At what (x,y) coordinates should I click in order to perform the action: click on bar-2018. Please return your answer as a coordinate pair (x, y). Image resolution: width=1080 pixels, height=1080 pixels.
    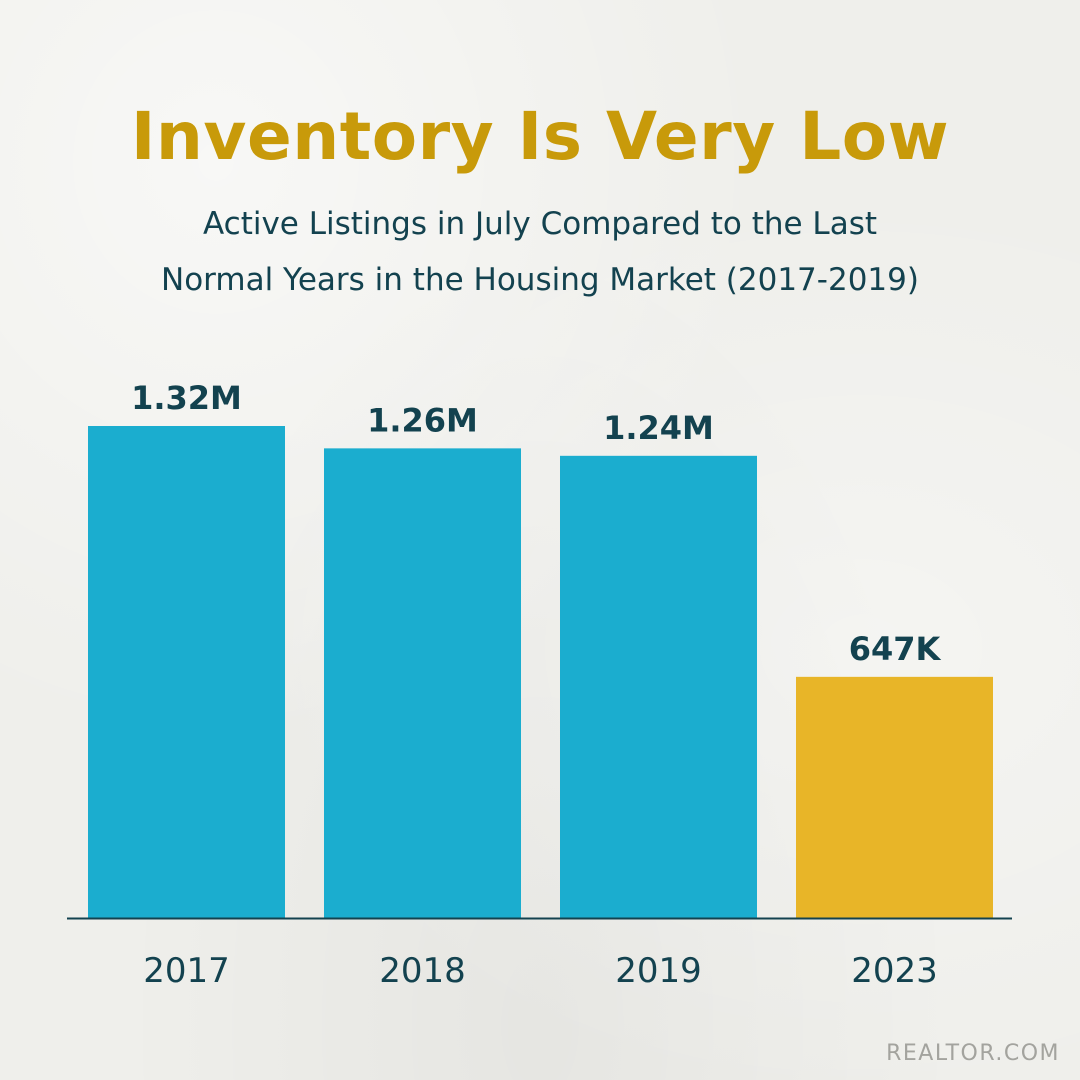
    Looking at the image, I should click on (422, 683).